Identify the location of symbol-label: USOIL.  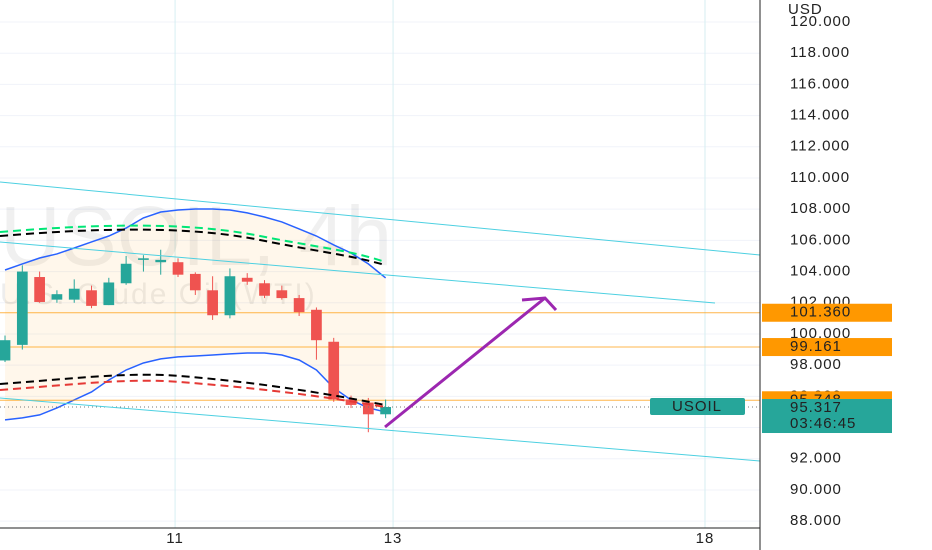
(697, 406).